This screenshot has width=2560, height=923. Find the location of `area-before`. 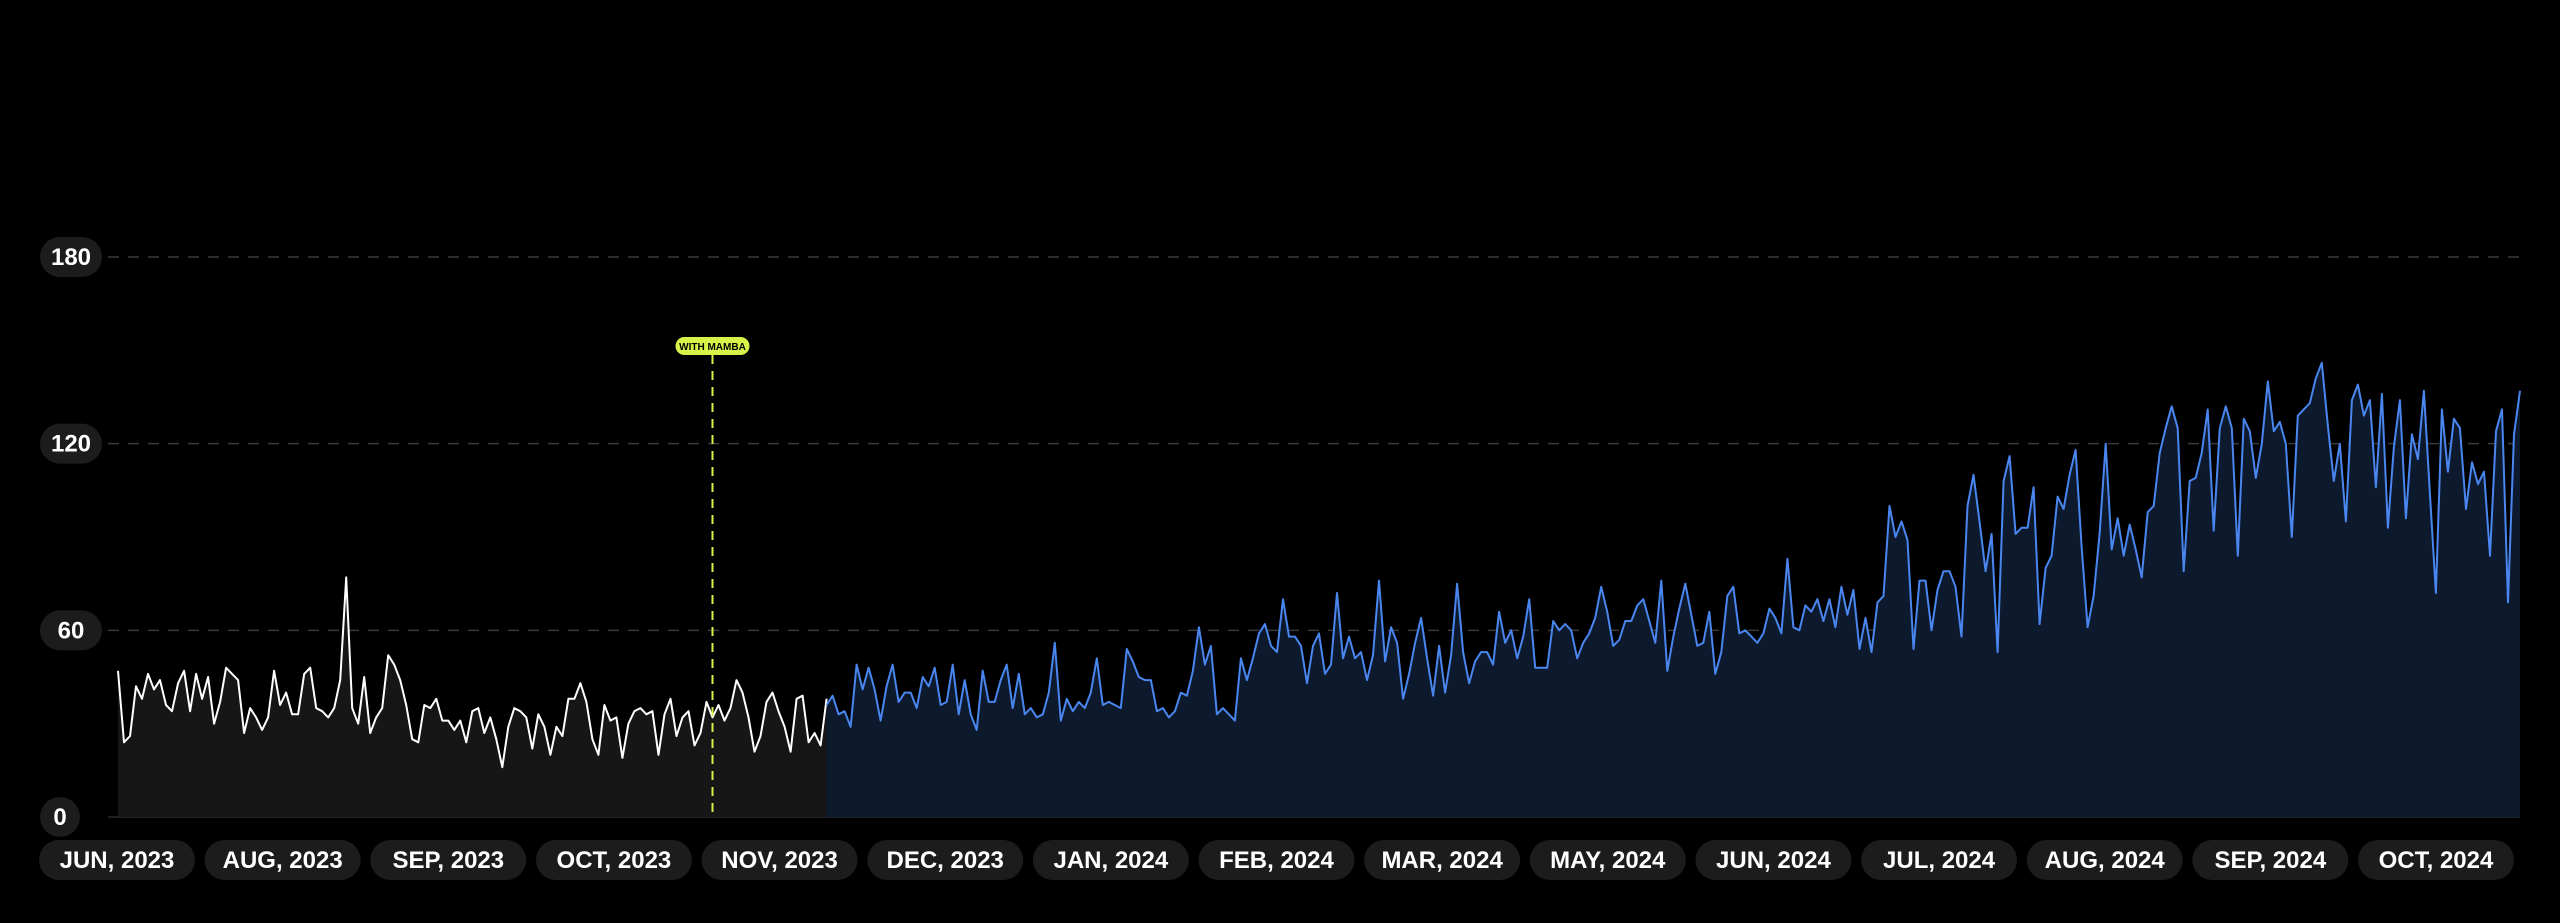

area-before is located at coordinates (472, 697).